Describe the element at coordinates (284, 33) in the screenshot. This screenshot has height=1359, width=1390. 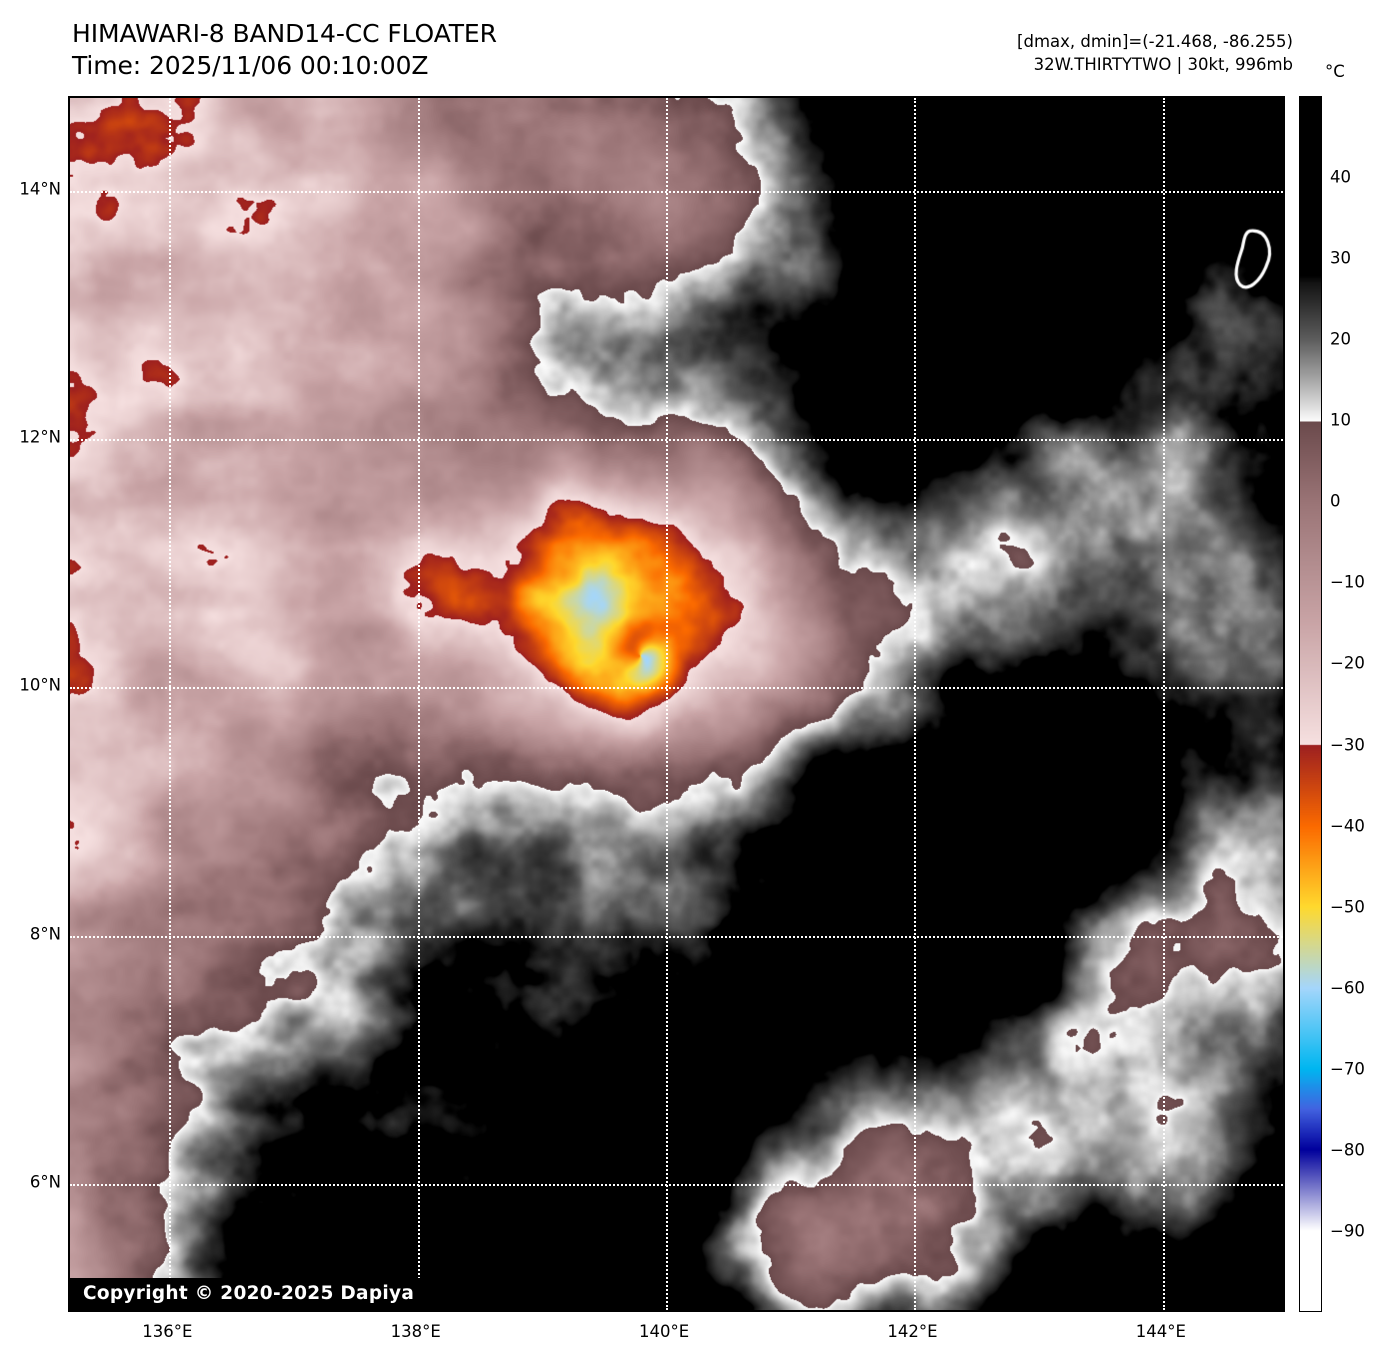
I see `page-title: HIMAWARI-8 BAND14-CC FLOATER` at that location.